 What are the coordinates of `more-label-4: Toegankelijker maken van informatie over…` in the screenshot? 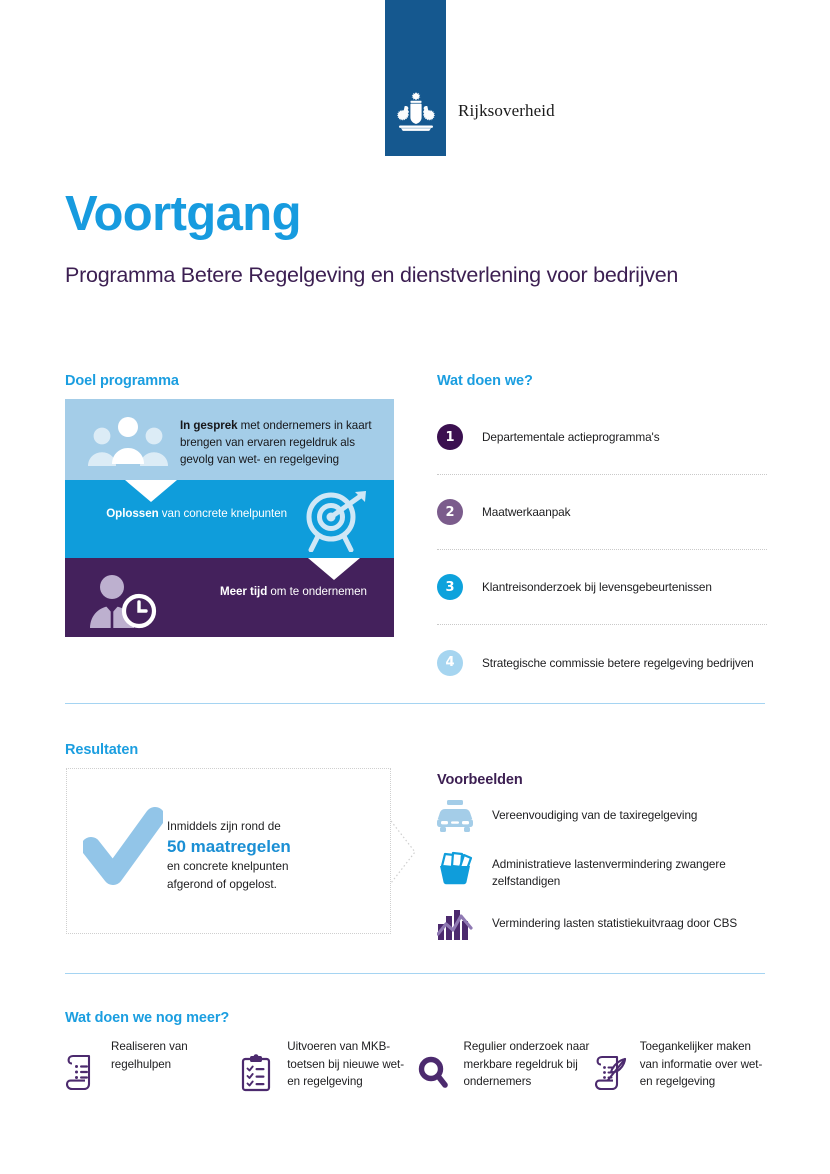 It's located at (701, 1064).